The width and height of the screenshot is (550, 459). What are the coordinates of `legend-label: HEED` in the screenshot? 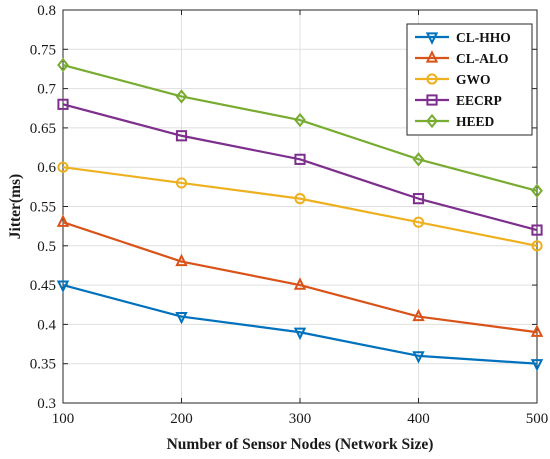 It's located at (475, 121).